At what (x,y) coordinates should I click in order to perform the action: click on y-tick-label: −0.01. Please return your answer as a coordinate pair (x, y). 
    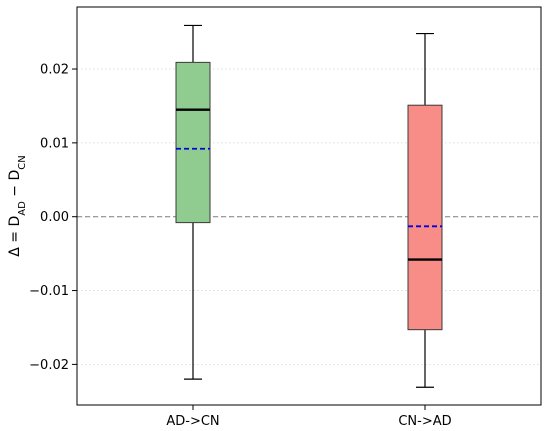
    Looking at the image, I should click on (49, 291).